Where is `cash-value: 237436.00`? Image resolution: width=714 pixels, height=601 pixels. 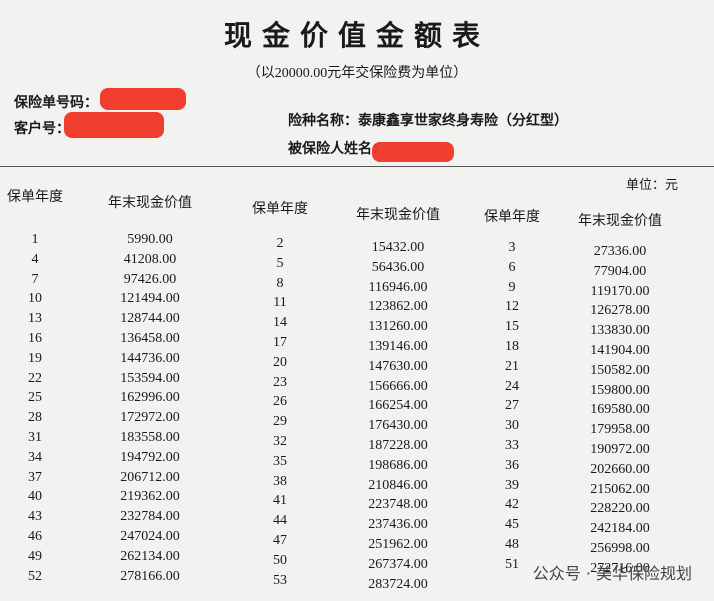
cash-value: 237436.00 is located at coordinates (398, 525).